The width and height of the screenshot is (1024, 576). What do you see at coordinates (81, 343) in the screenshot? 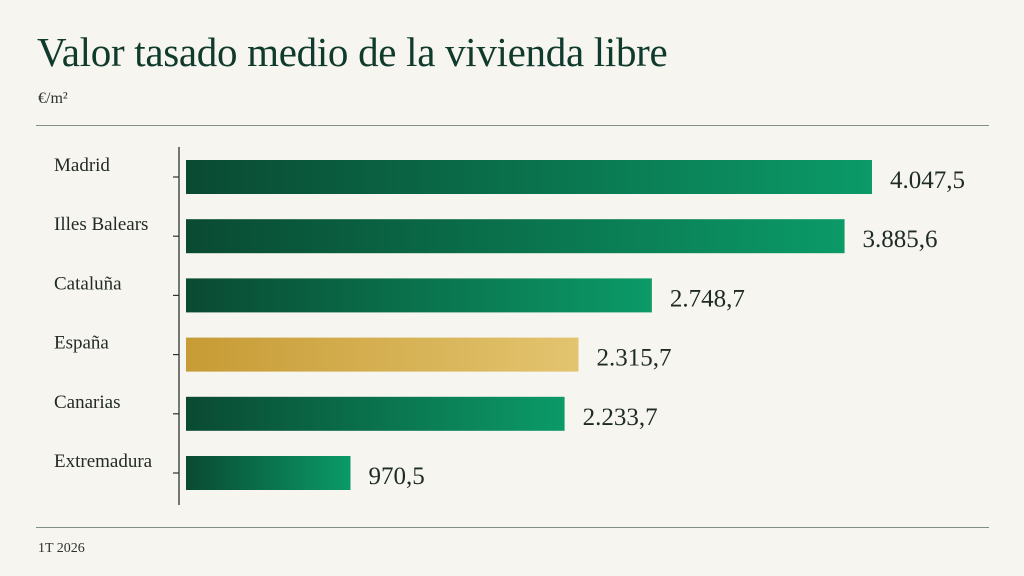
I see `category-label: España` at bounding box center [81, 343].